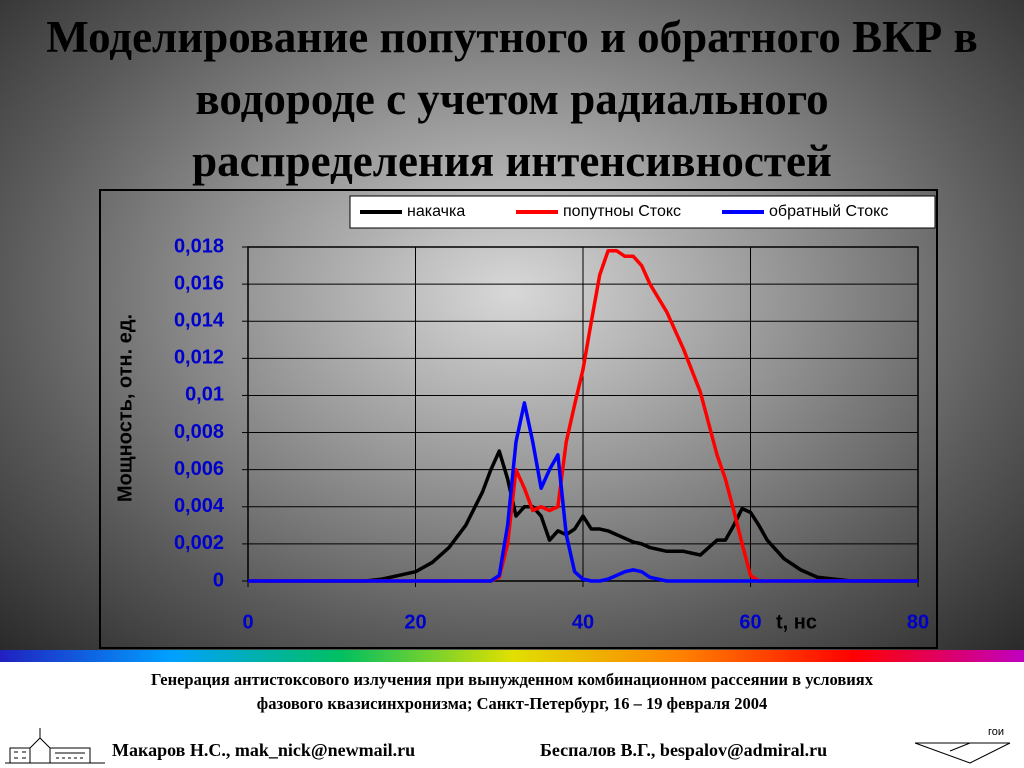  Describe the element at coordinates (583, 516) in the screenshot. I see `series-line` at that location.